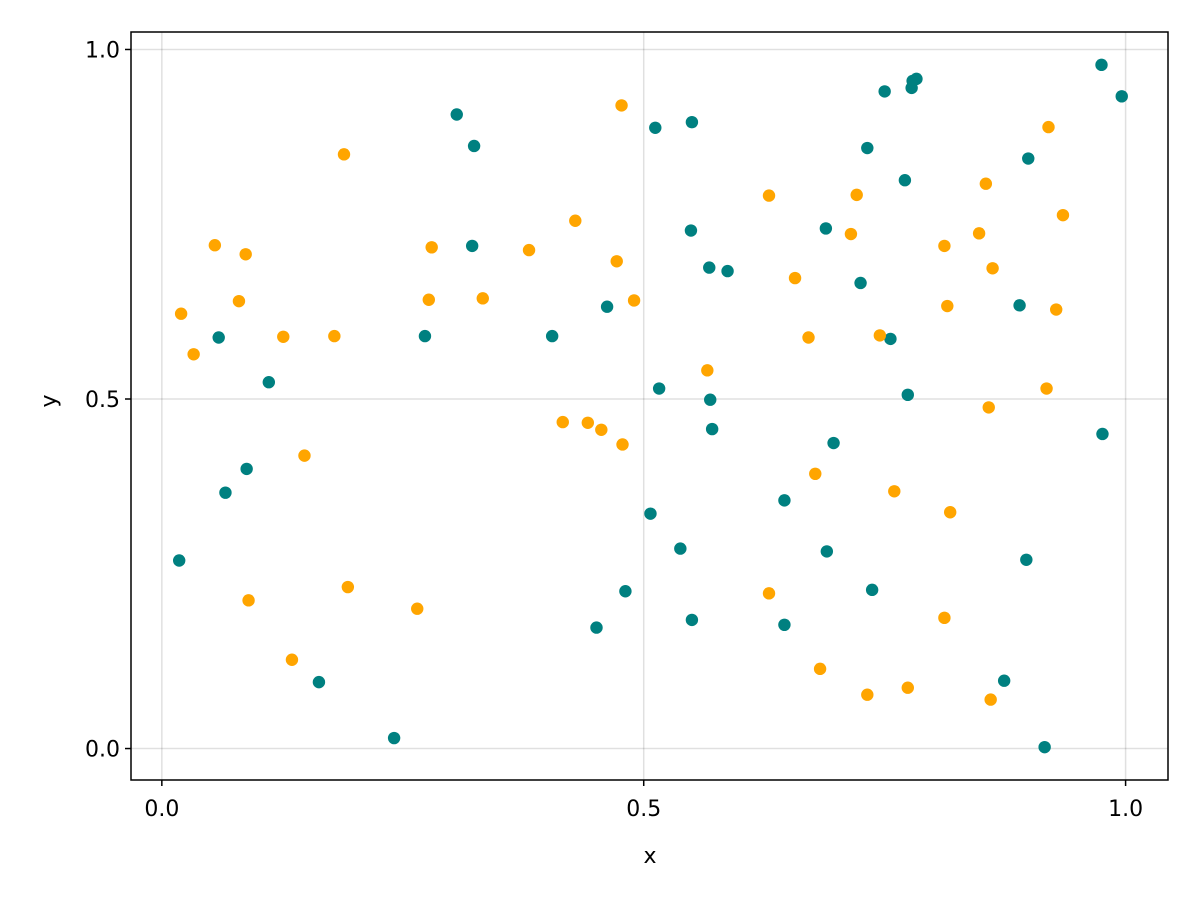 Image resolution: width=1200 pixels, height=900 pixels. What do you see at coordinates (643, 809) in the screenshot?
I see `x-tick-label: 0.5` at bounding box center [643, 809].